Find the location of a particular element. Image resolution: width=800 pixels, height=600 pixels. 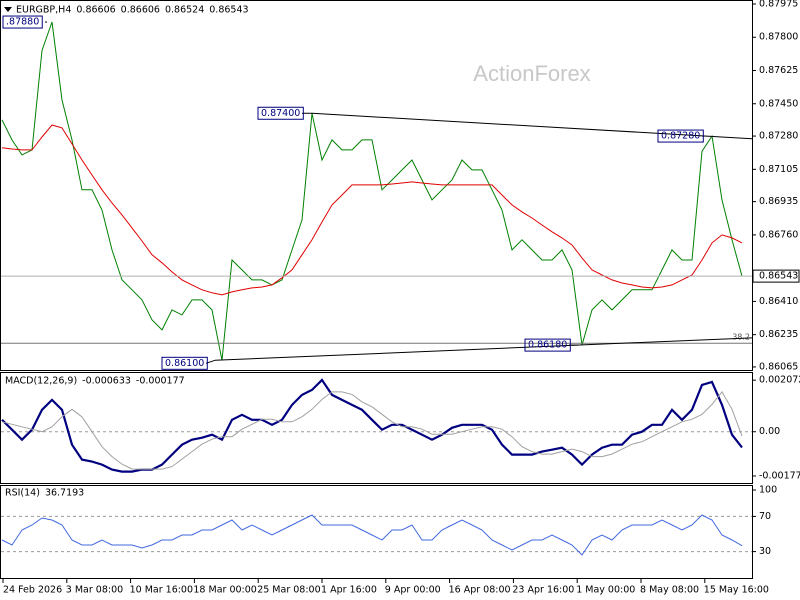

header-text: RSI(14) is located at coordinates (22, 493).